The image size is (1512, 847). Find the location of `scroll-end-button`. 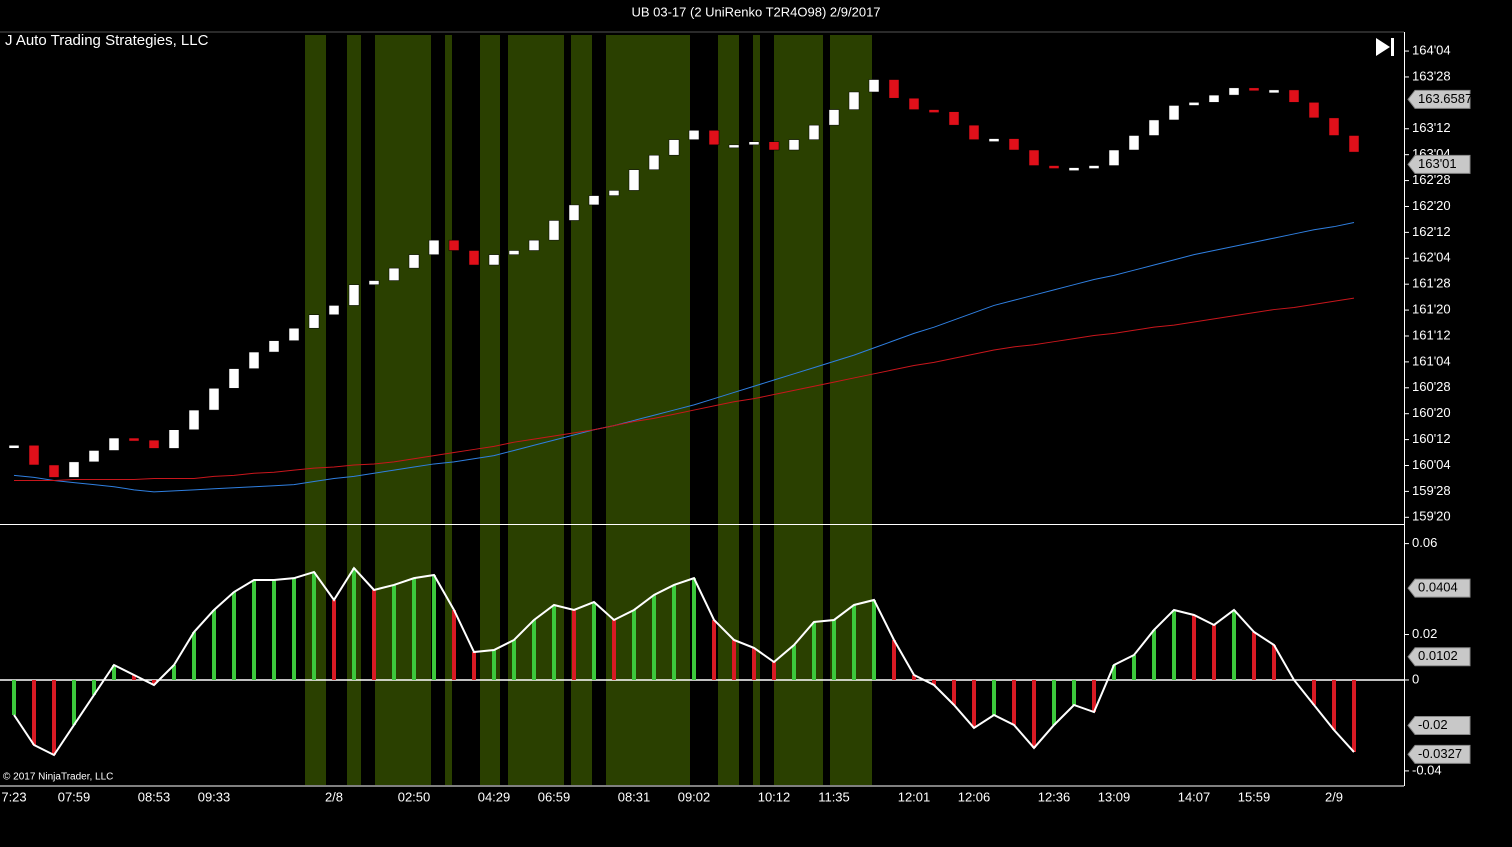

scroll-end-button is located at coordinates (1385, 47).